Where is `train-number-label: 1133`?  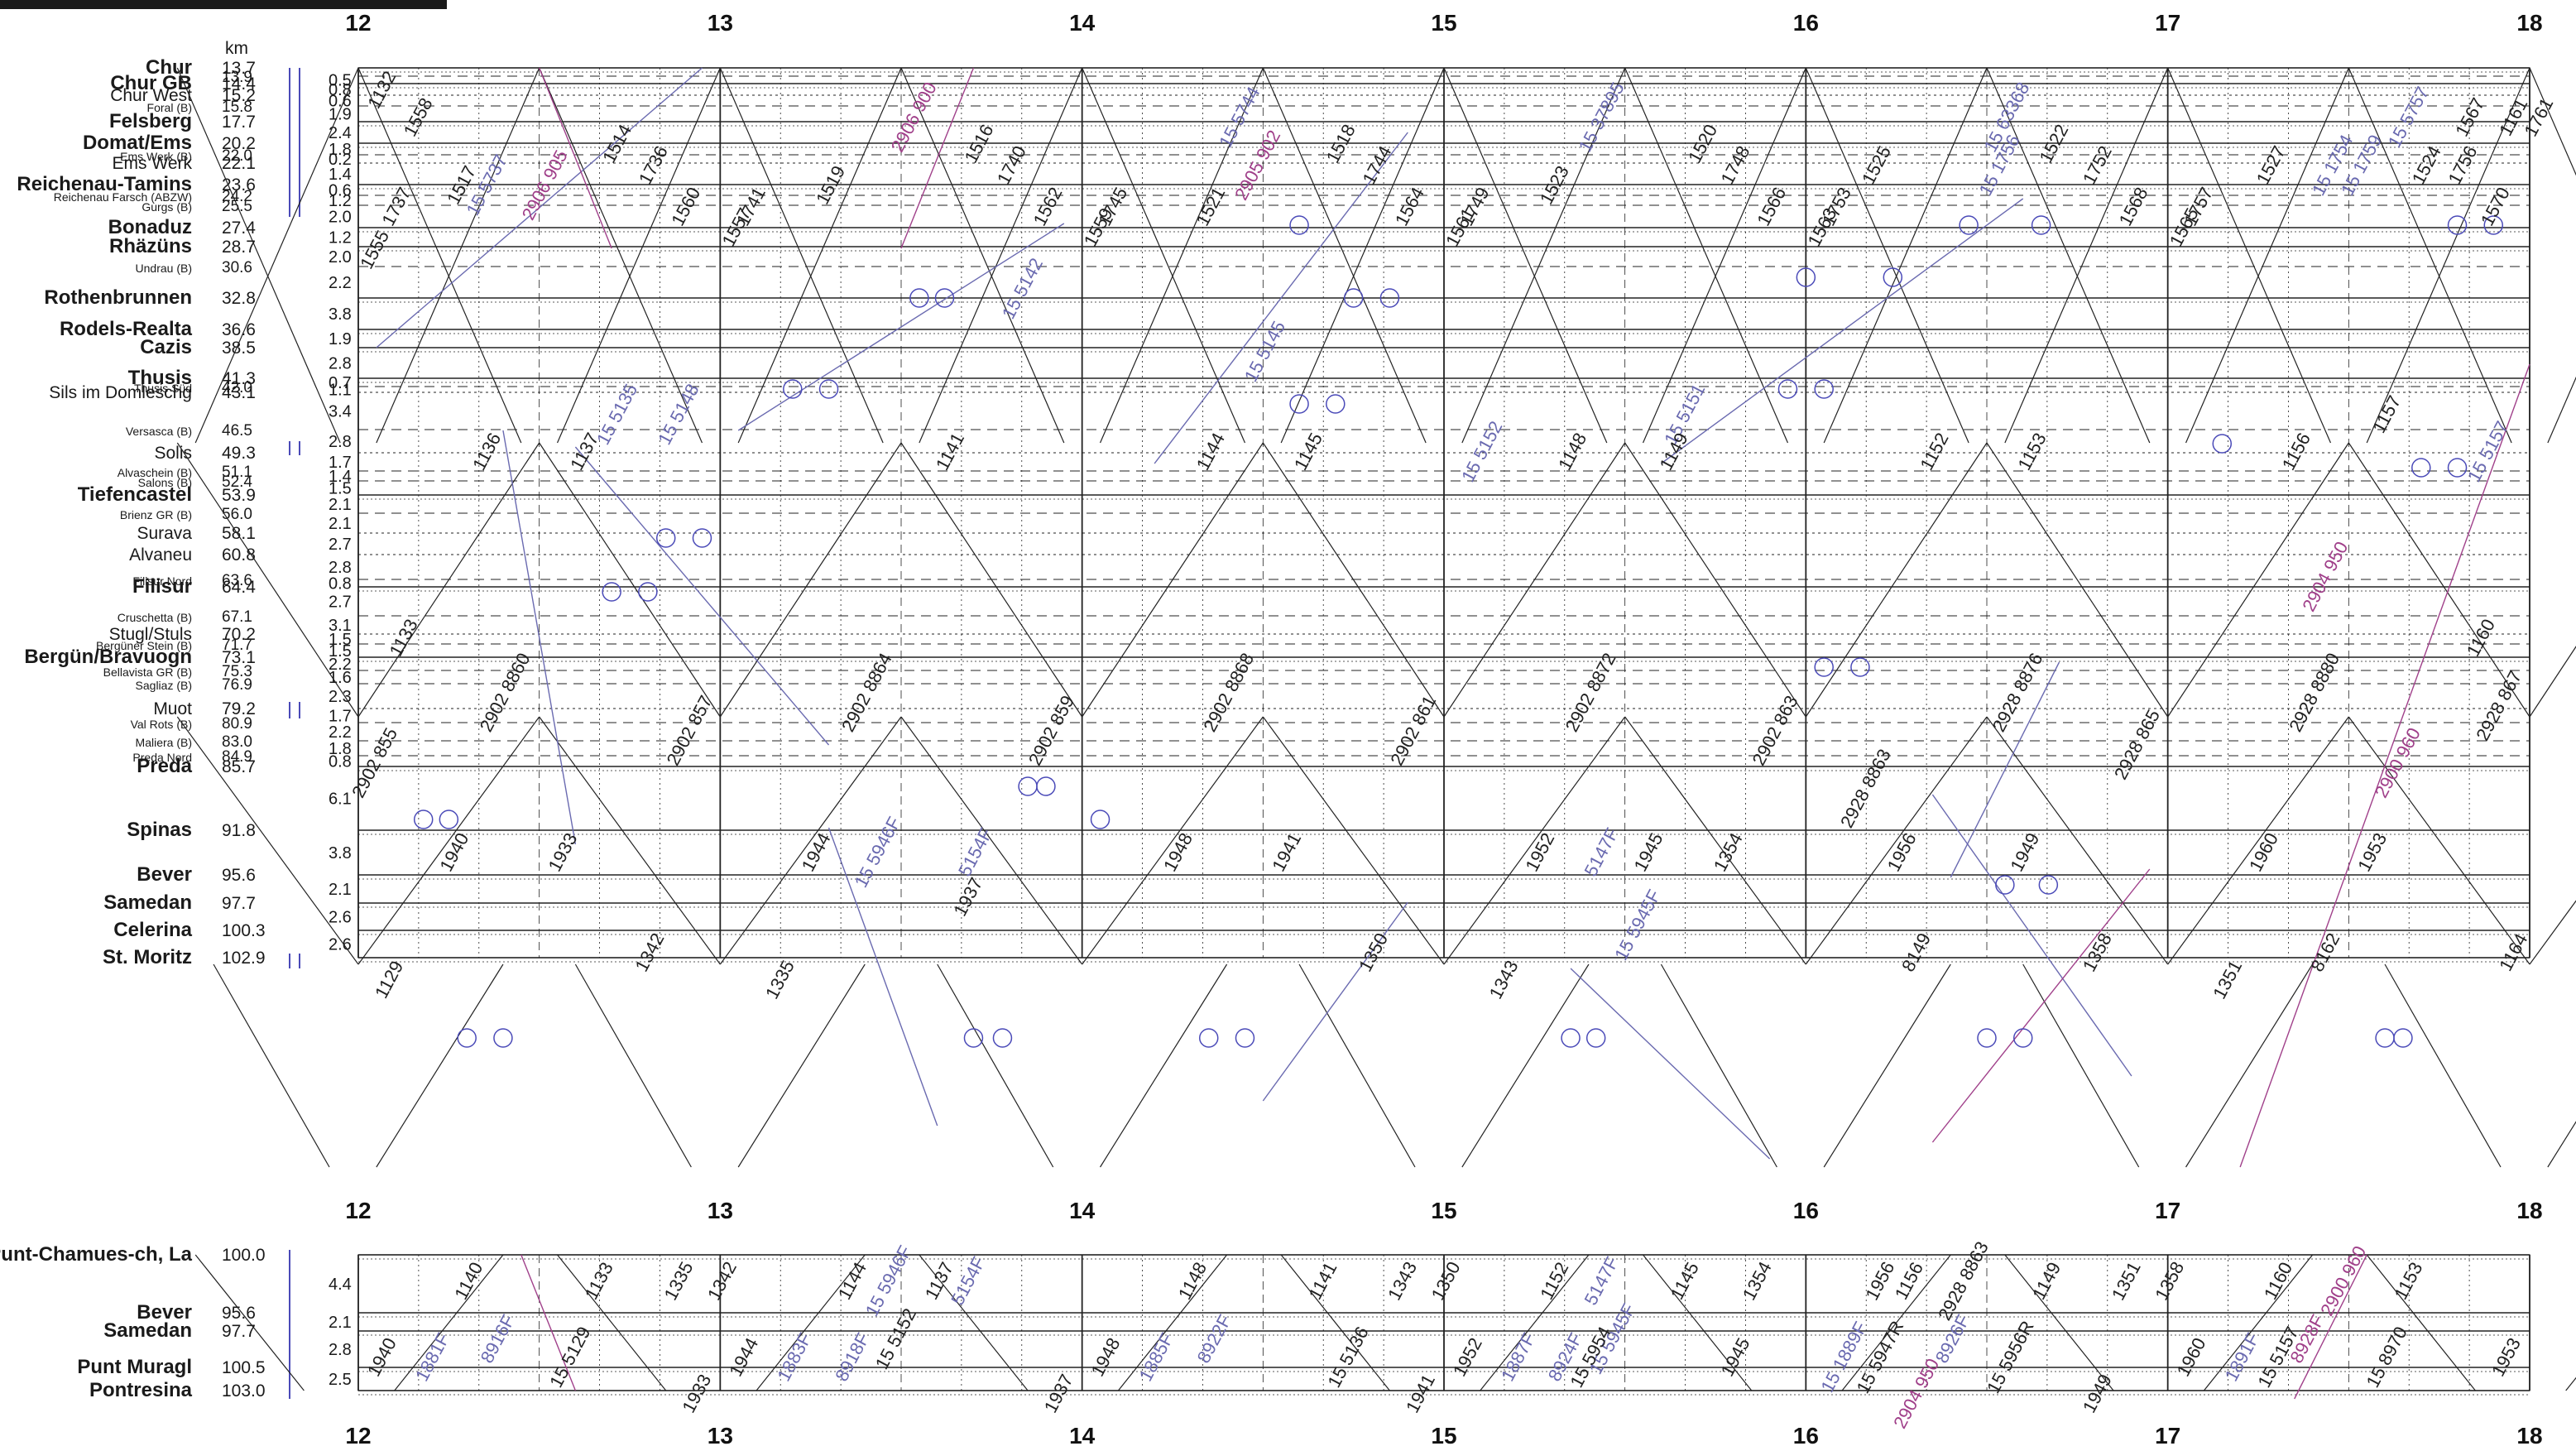
train-number-label: 1133 is located at coordinates (403, 638).